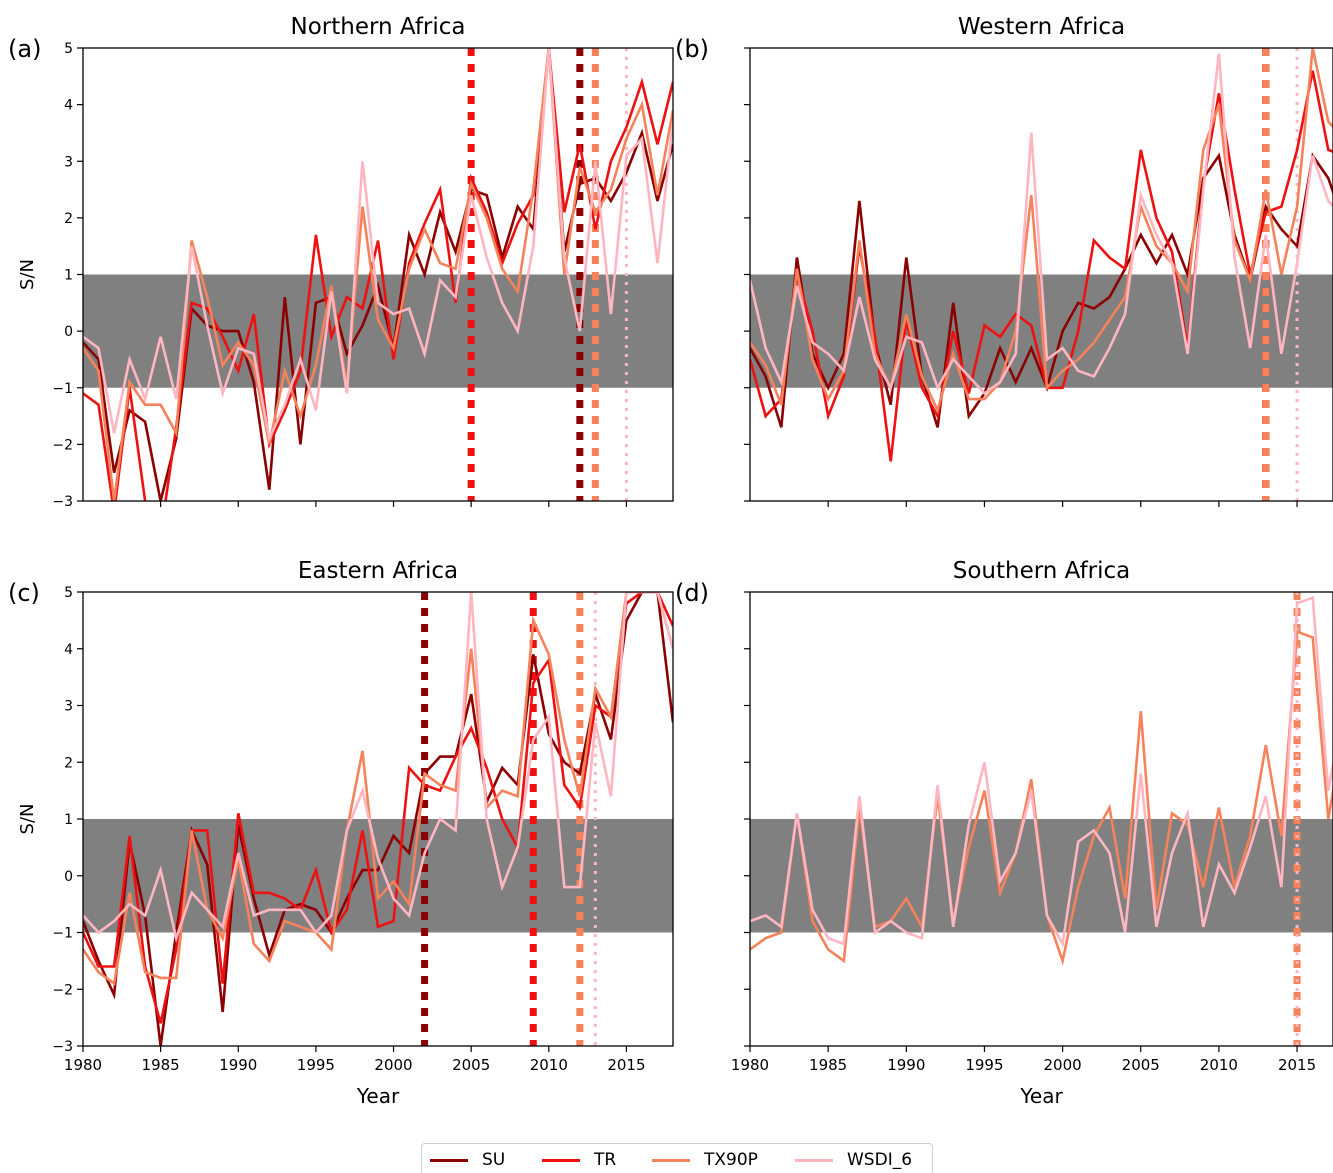  I want to click on panel-label: (d), so click(692, 593).